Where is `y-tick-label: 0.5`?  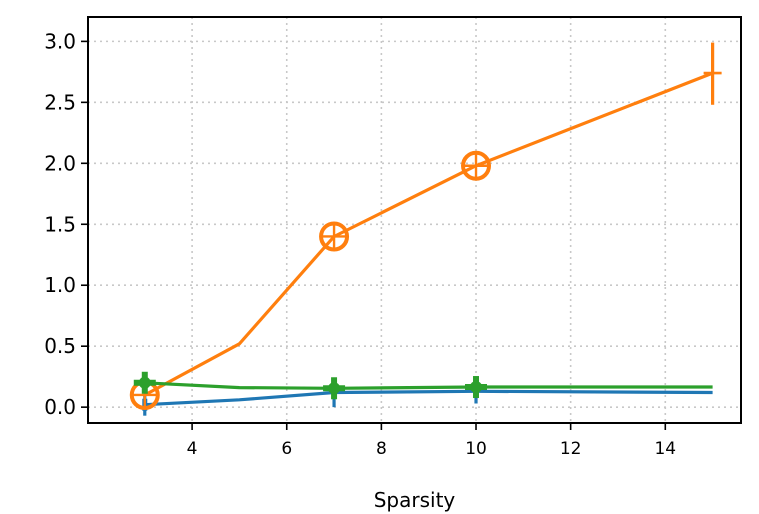 y-tick-label: 0.5 is located at coordinates (60, 346).